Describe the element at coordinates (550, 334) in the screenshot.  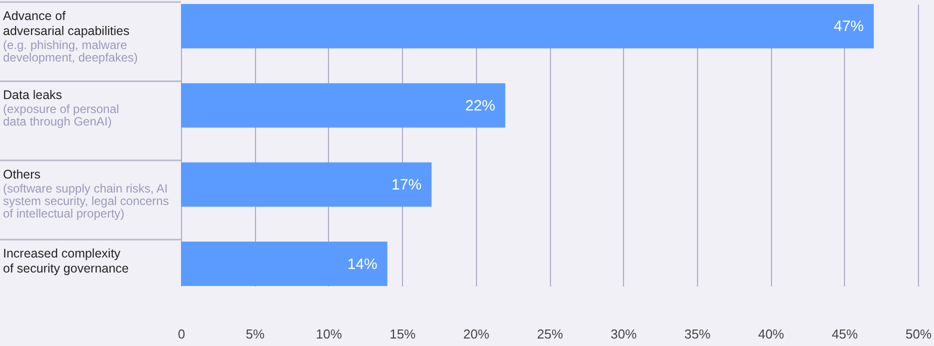
I see `x-tick-label: 25%` at that location.